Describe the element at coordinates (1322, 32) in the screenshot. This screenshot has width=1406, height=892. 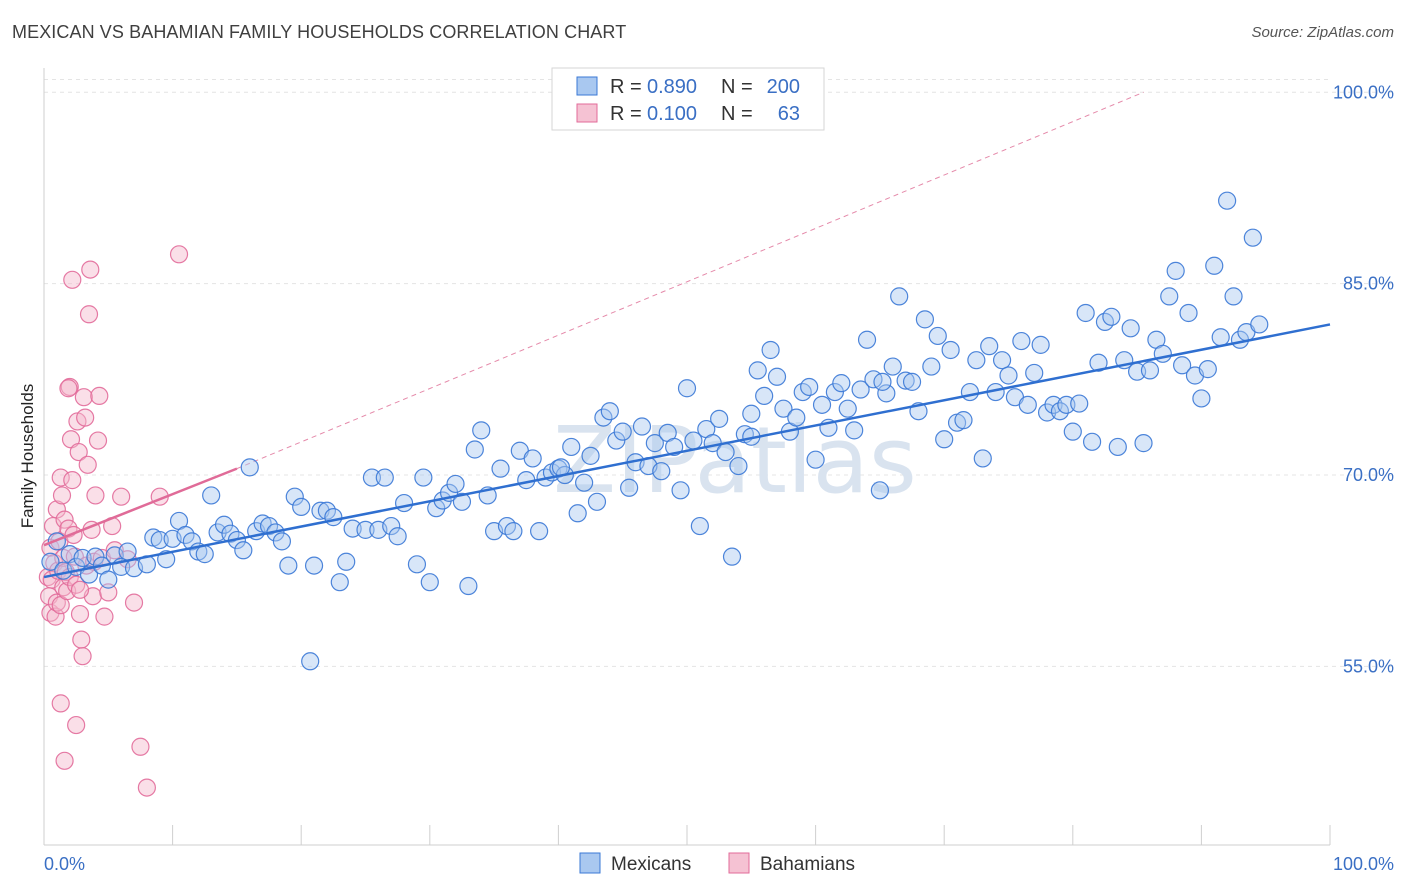
I see `chart-source: Source: ZipAtlas.com` at that location.